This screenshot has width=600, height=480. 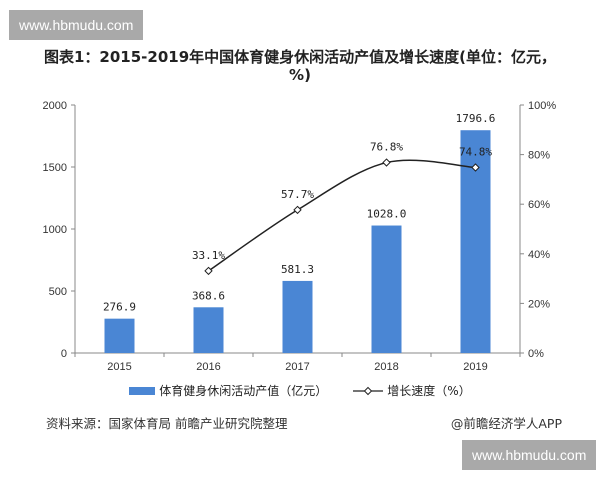 I want to click on bar-label: 1028.0, so click(x=387, y=214).